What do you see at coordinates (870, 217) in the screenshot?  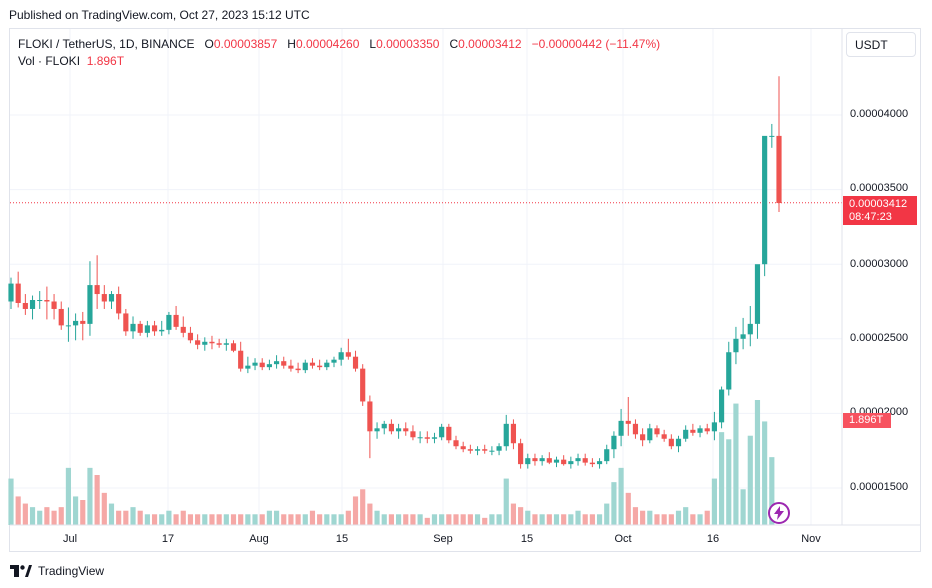 I see `bar-countdown: 08:47:23` at bounding box center [870, 217].